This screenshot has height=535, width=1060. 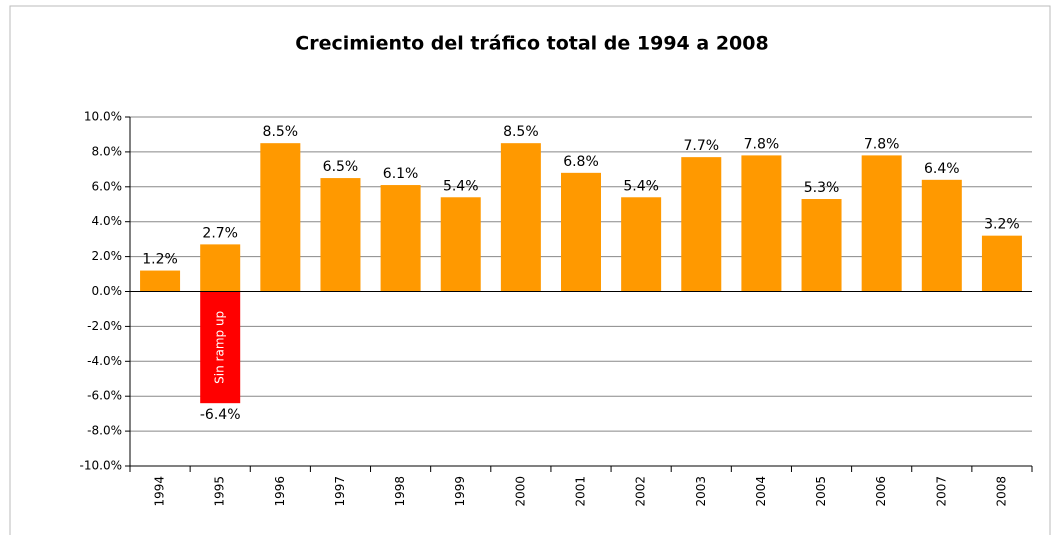 What do you see at coordinates (821, 491) in the screenshot?
I see `x-tick-label: 2005` at bounding box center [821, 491].